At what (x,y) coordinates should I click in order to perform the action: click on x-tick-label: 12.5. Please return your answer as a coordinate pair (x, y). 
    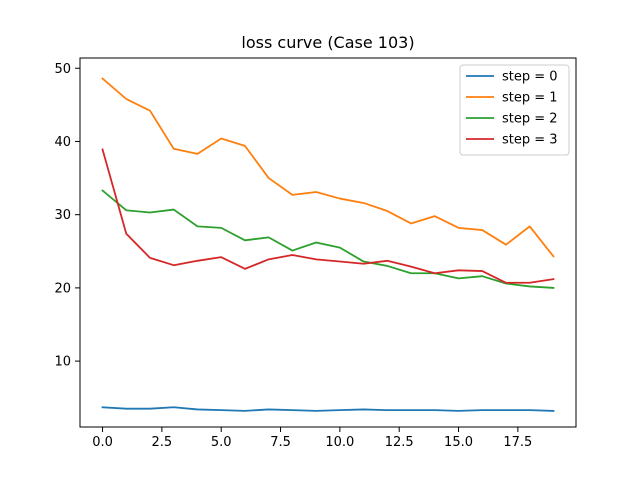
    Looking at the image, I should click on (399, 442).